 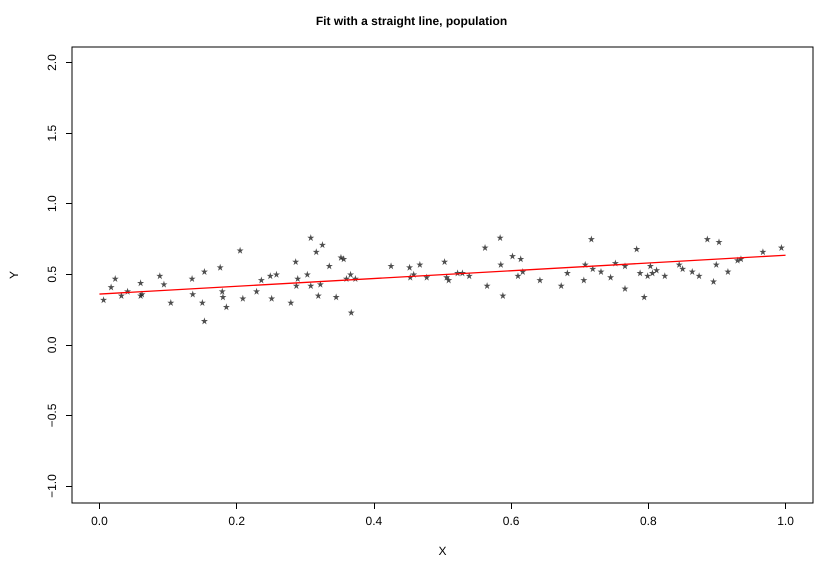 What do you see at coordinates (785, 521) in the screenshot?
I see `x-tick-label: 1.0` at bounding box center [785, 521].